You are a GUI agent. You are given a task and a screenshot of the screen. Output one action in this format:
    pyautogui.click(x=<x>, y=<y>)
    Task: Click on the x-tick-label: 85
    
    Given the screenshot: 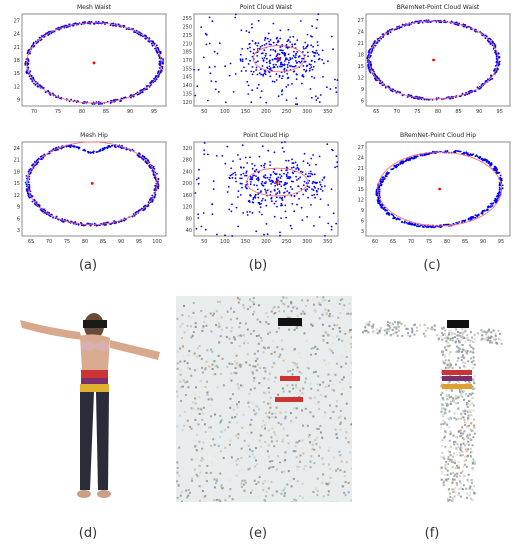 What is the action you would take?
    pyautogui.click(x=458, y=112)
    